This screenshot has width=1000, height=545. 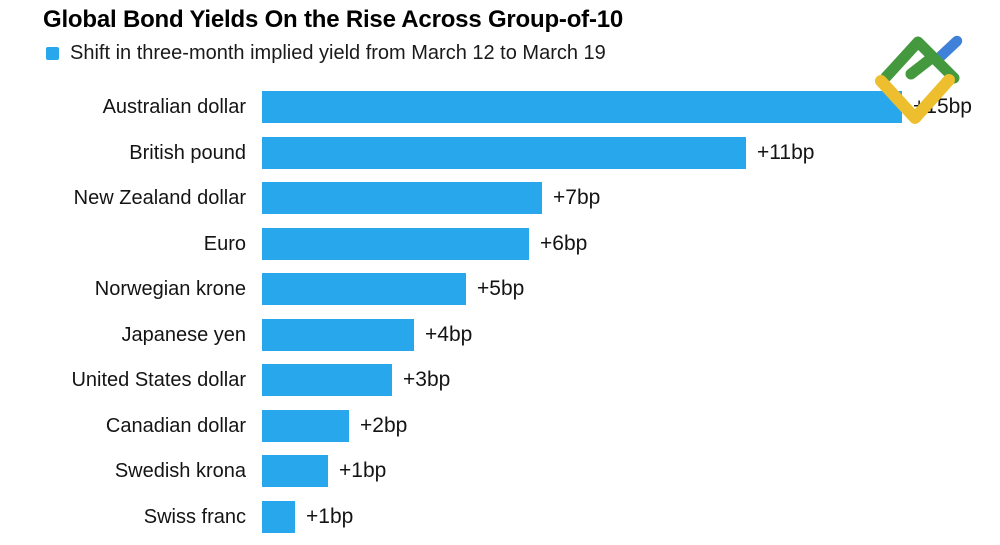 What do you see at coordinates (500, 471) in the screenshot?
I see `bar-row: Swedish krona +1bp` at bounding box center [500, 471].